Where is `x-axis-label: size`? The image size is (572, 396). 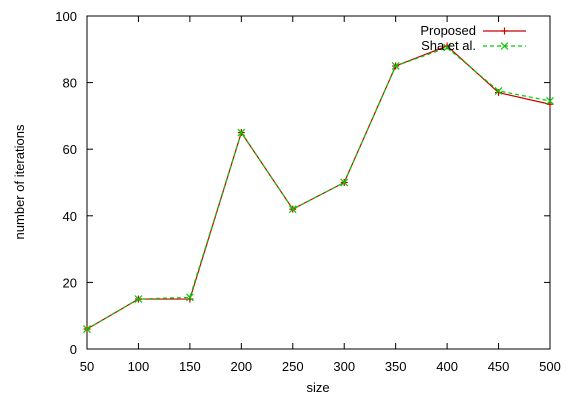 x-axis-label: size is located at coordinates (317, 387).